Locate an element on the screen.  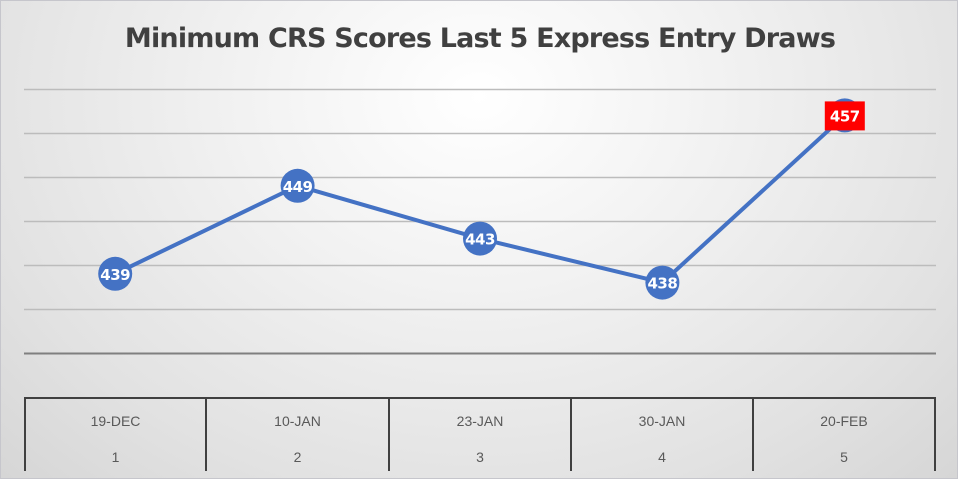
axis-table-lines is located at coordinates (480, 434).